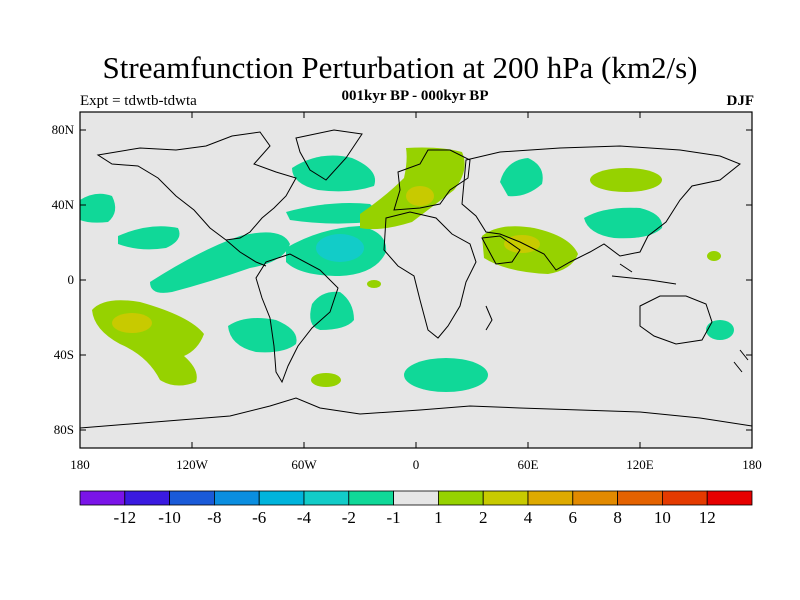  I want to click on coast-africa, so click(430, 275).